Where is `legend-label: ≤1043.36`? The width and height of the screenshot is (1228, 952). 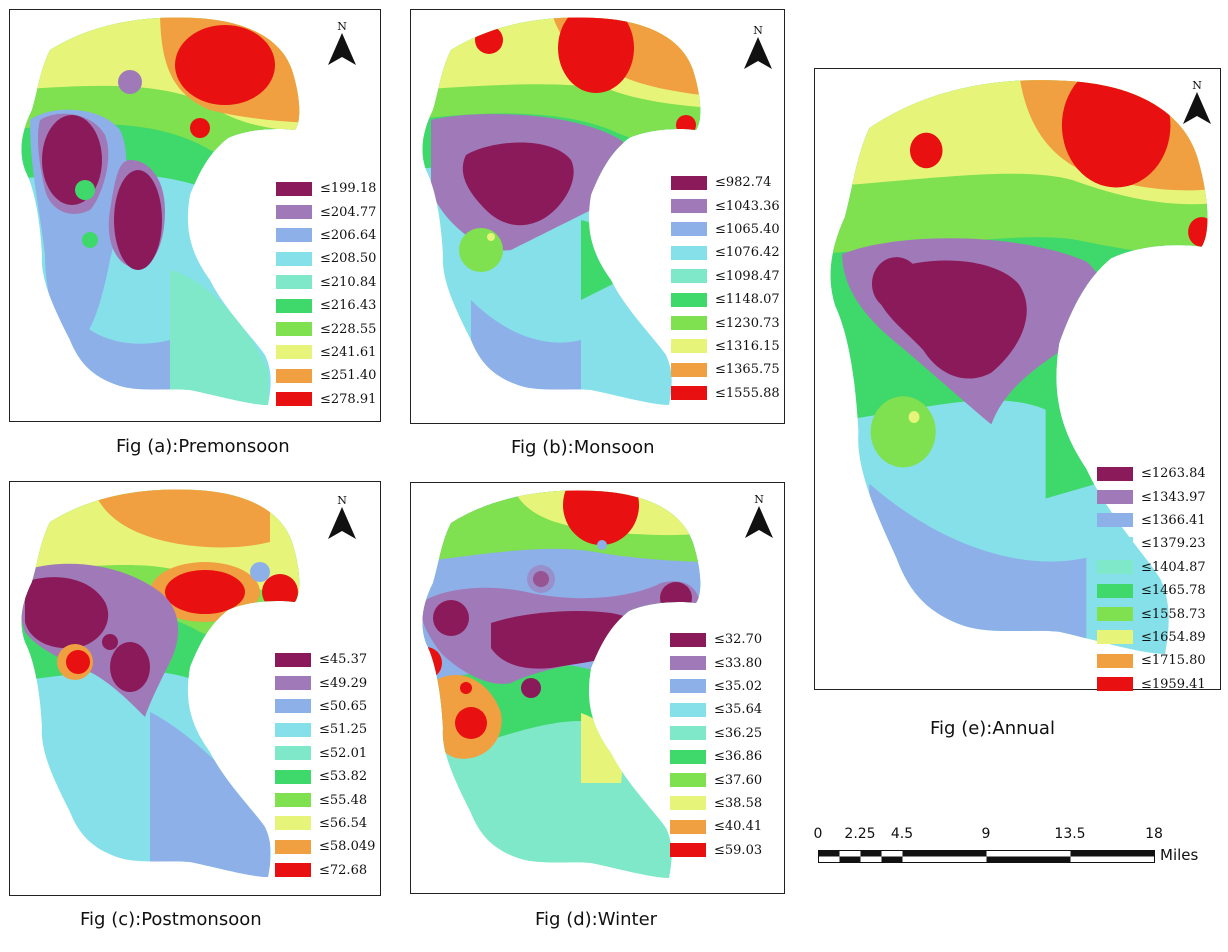
legend-label: ≤1043.36 is located at coordinates (747, 206).